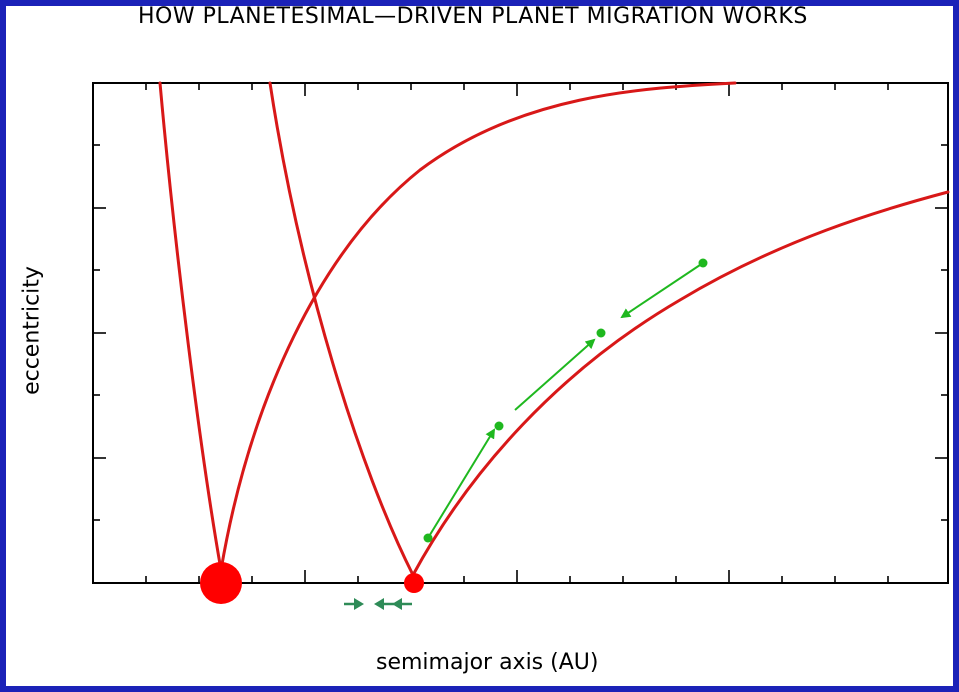 The height and width of the screenshot is (692, 959). I want to click on planetesimal-path, so click(565, 400).